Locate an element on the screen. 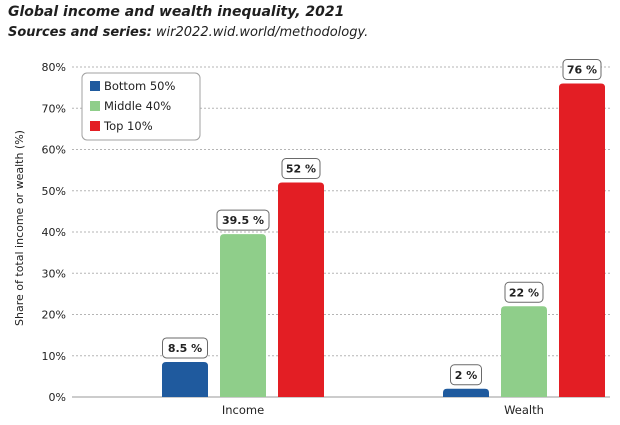 This screenshot has width=620, height=425. y-tick-label: 50% is located at coordinates (54, 191).